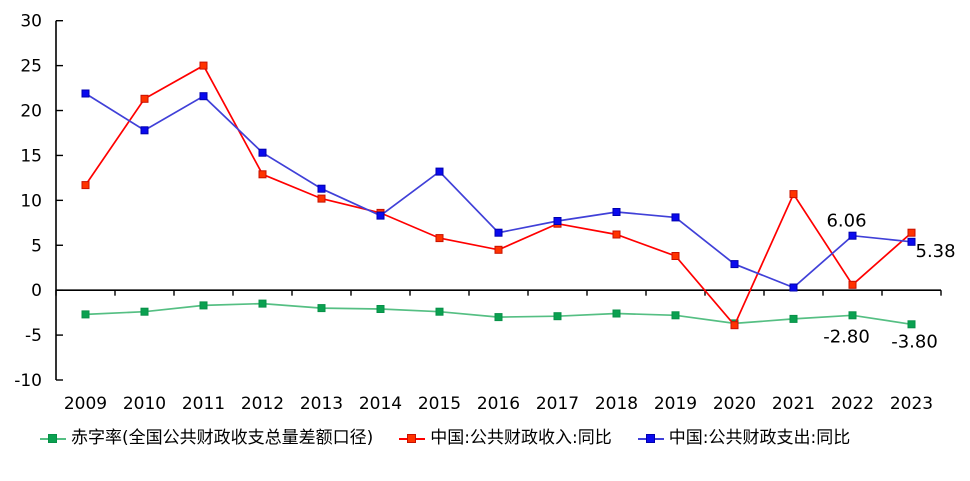 The width and height of the screenshot is (970, 481). Describe the element at coordinates (144, 98) in the screenshot. I see `data-point-revenue-2010` at that location.